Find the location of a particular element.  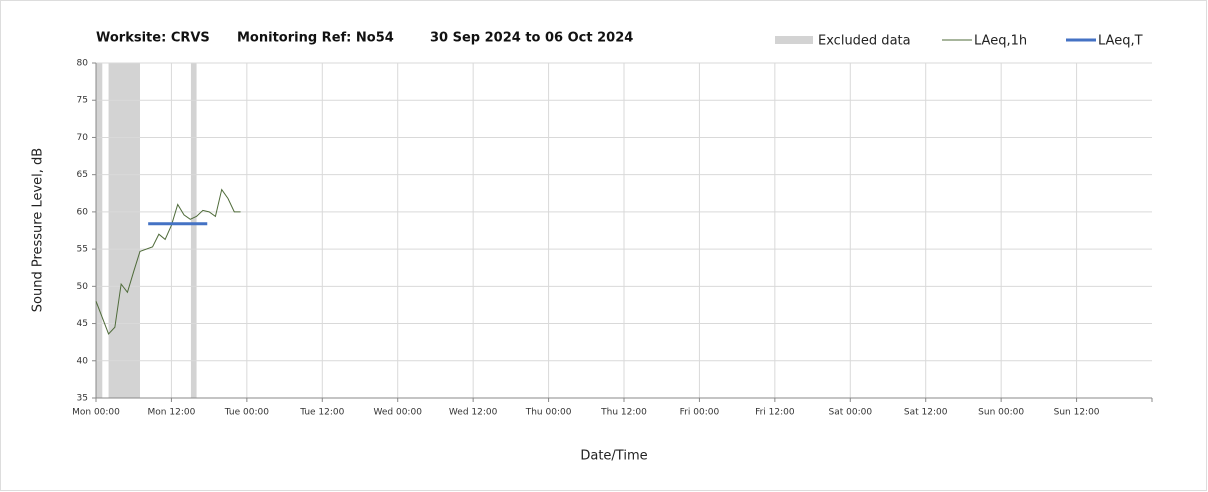

y-tick-label: 80 is located at coordinates (83, 64).